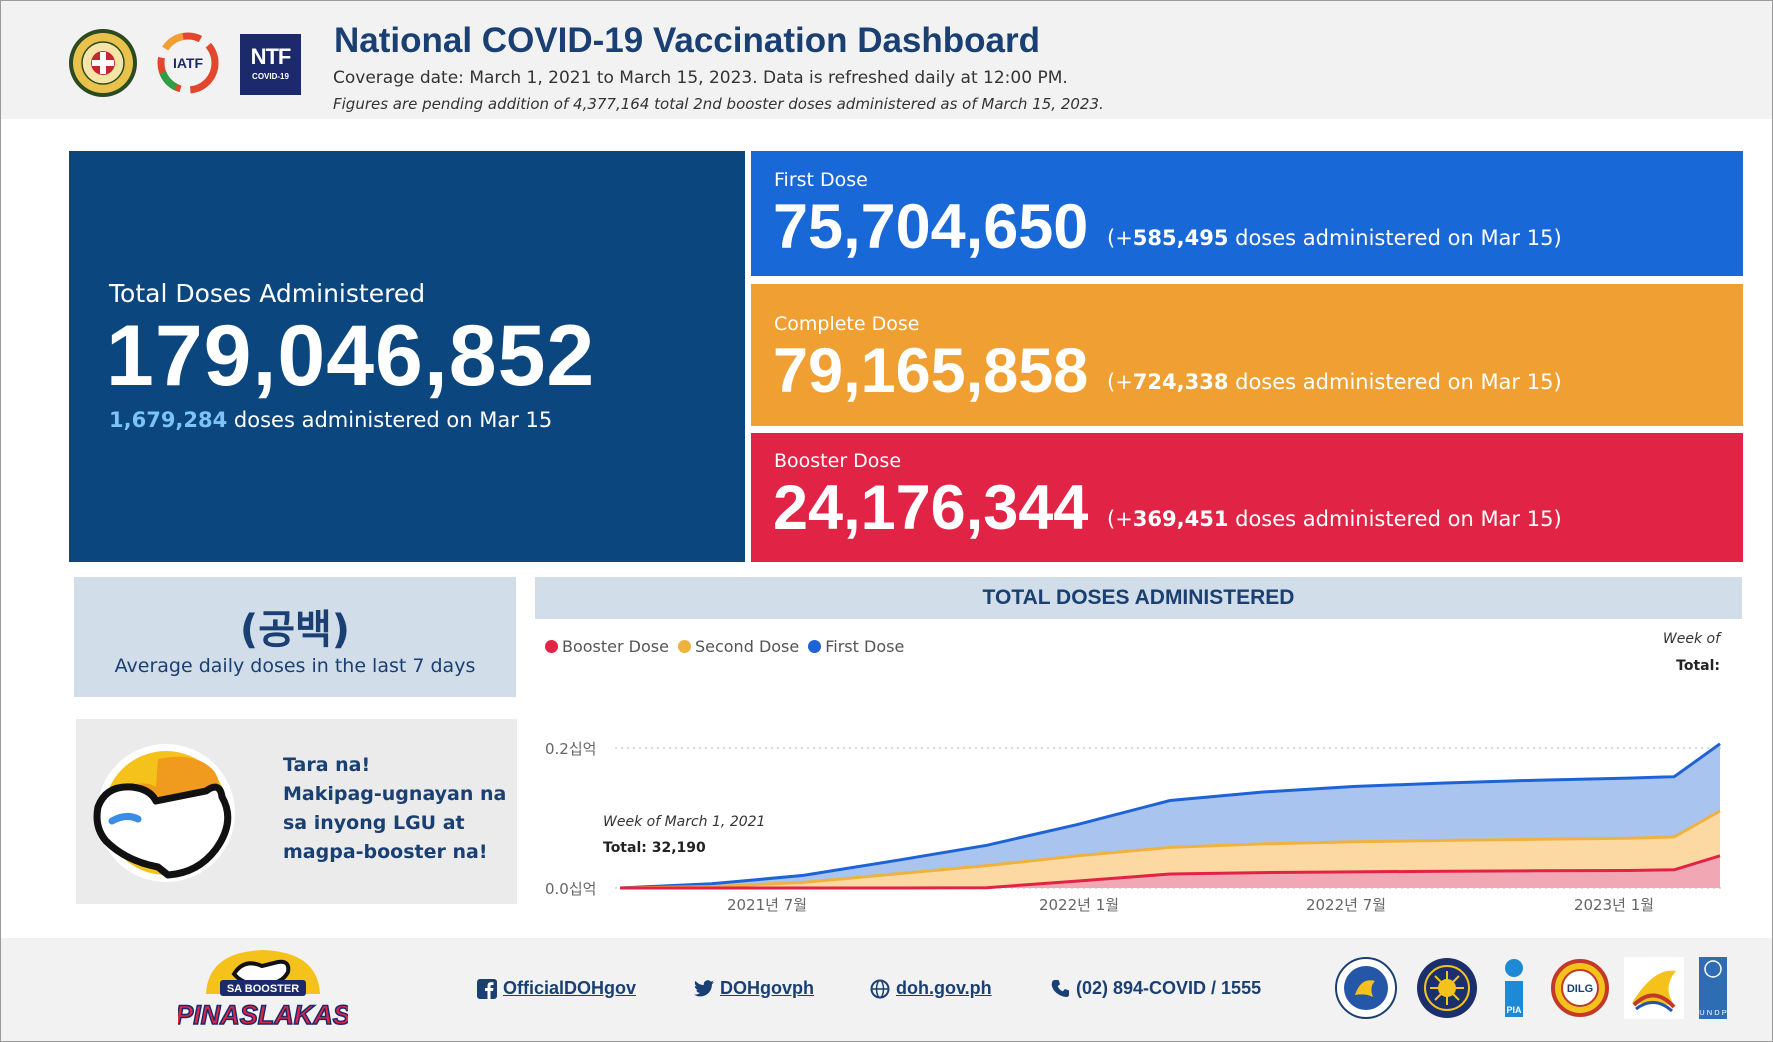  What do you see at coordinates (838, 461) in the screenshot?
I see `booster-dose-label: Booster Dose` at bounding box center [838, 461].